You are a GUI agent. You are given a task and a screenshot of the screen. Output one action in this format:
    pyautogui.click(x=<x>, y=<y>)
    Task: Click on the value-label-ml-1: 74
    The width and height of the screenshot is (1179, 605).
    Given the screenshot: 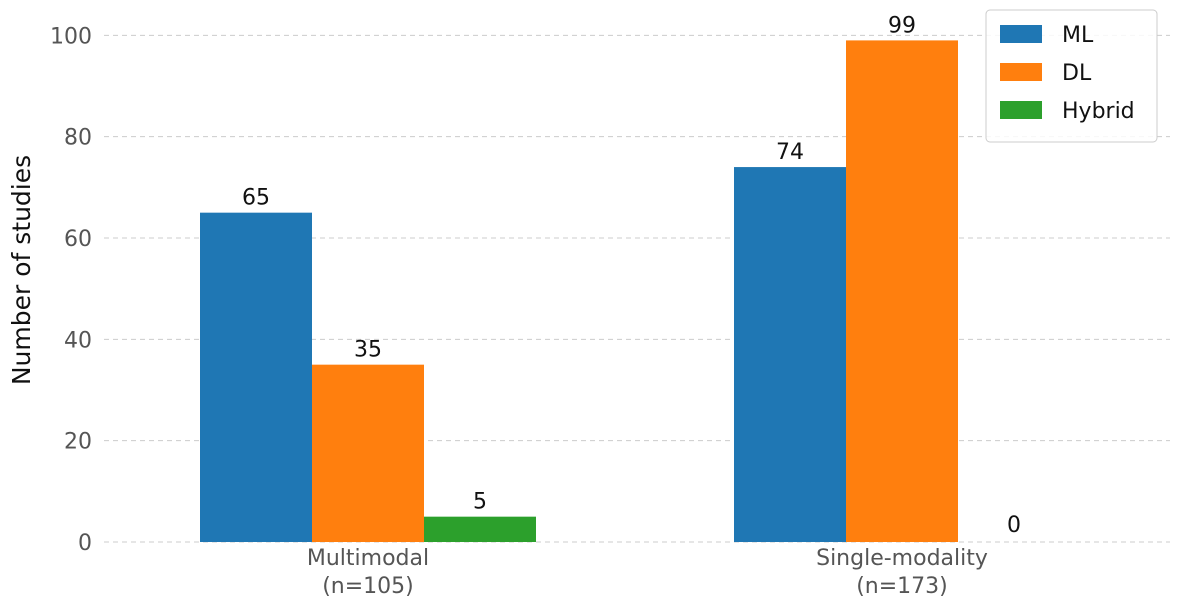 What is the action you would take?
    pyautogui.click(x=790, y=152)
    